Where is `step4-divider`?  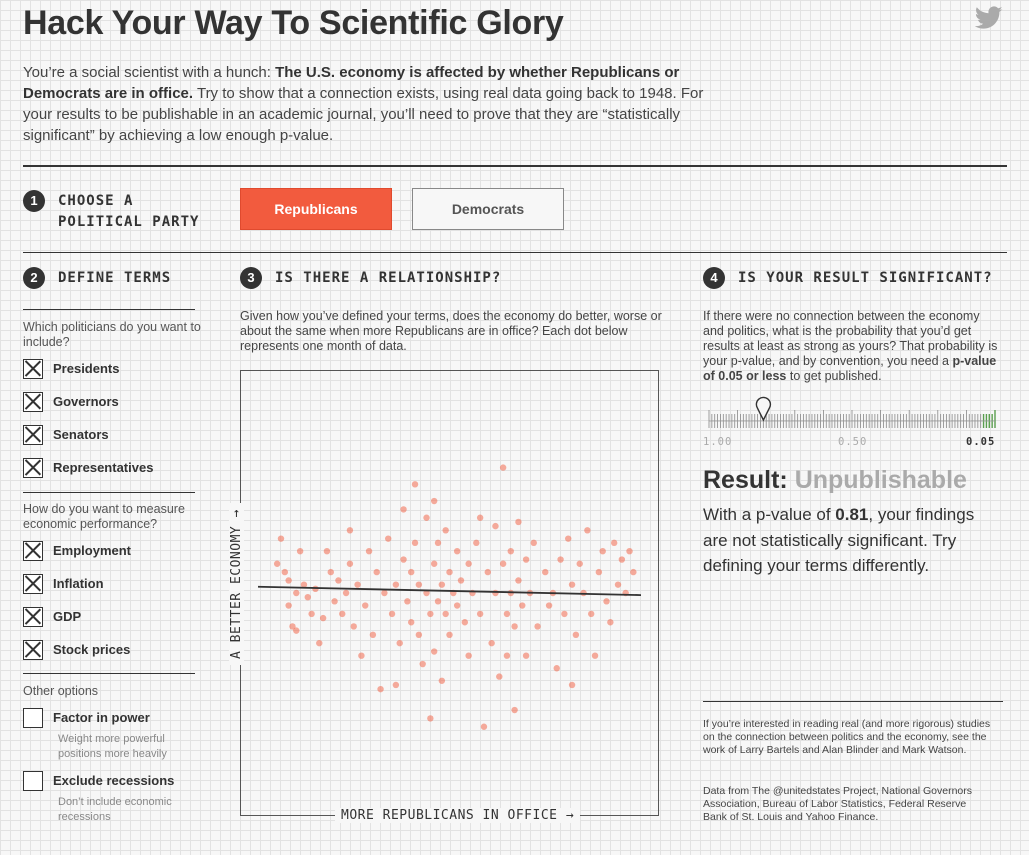 step4-divider is located at coordinates (853, 701).